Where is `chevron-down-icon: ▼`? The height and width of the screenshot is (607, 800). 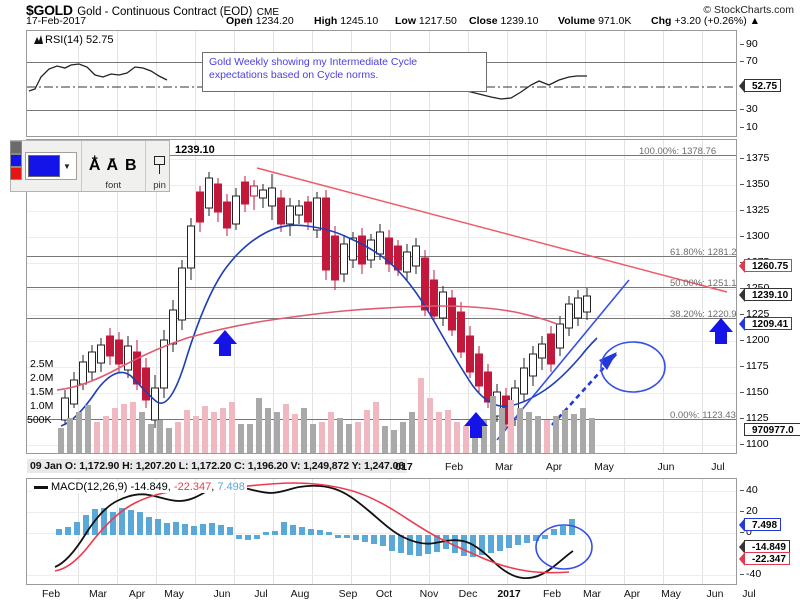 chevron-down-icon: ▼ is located at coordinates (67, 166).